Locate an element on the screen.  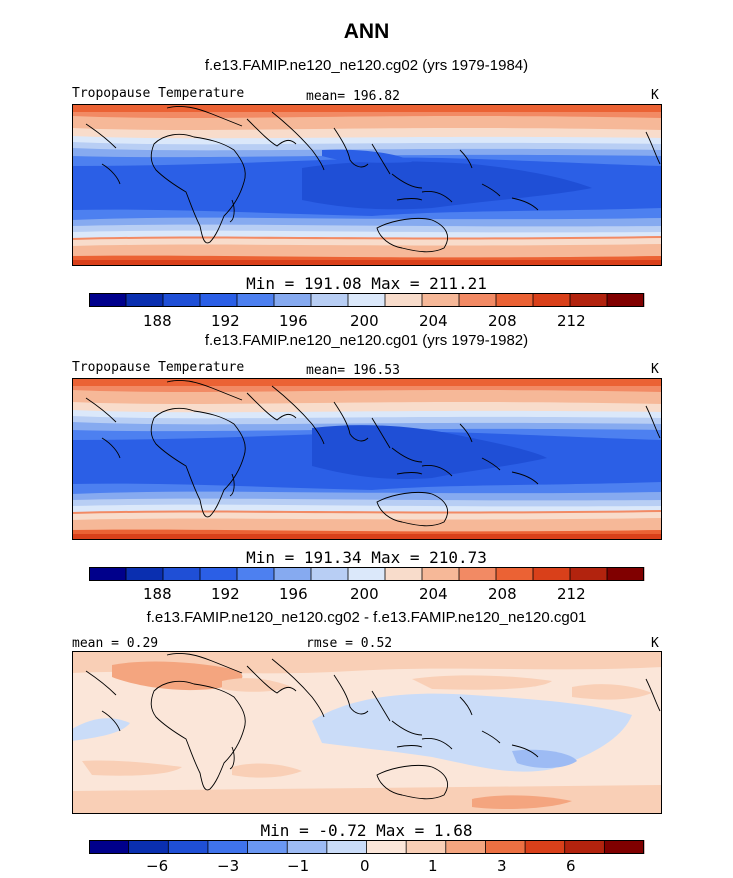
panel1-tick: 212 is located at coordinates (571, 321).